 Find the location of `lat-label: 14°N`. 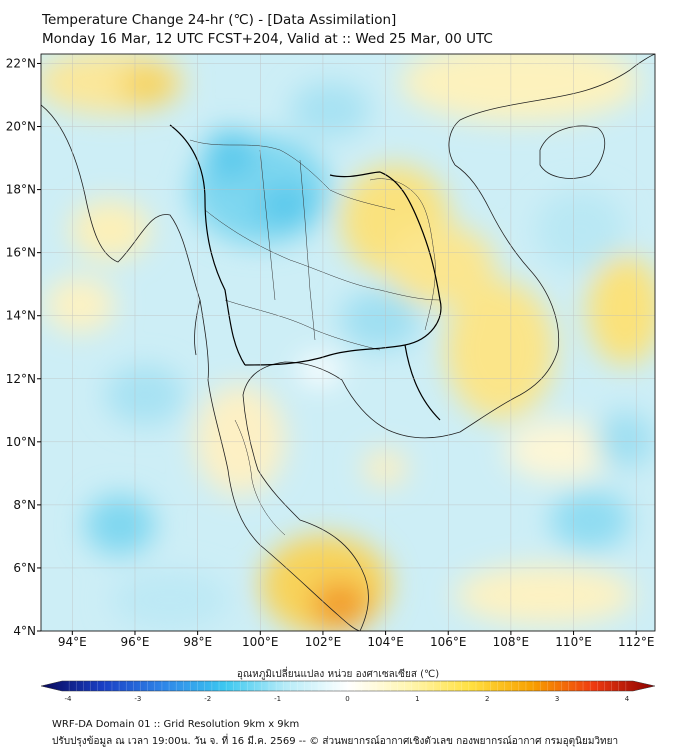

lat-label: 14°N is located at coordinates (21, 316).